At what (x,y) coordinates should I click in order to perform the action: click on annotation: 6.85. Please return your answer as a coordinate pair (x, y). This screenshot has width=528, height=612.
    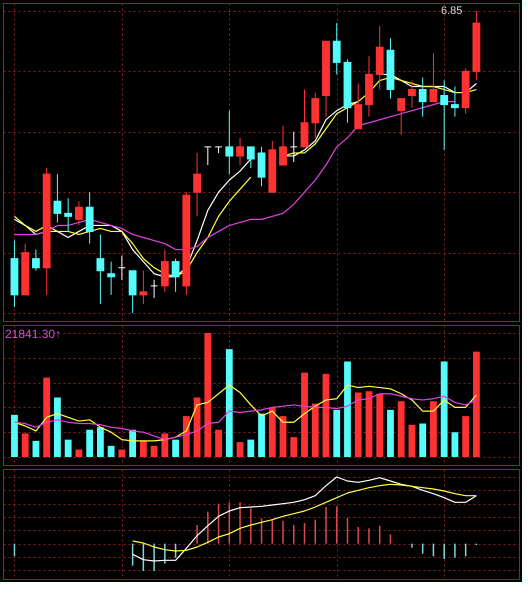
    Looking at the image, I should click on (451, 11).